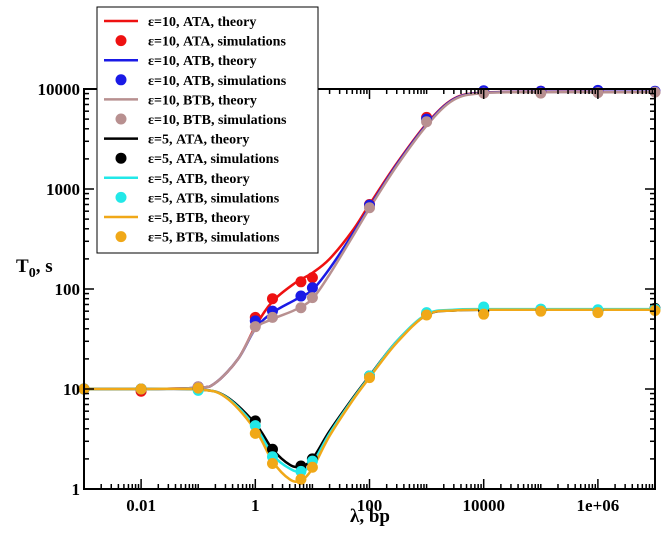 This screenshot has height=533, width=670. I want to click on legend-label-eps-5-ata-theory: ε=5, ATA, theory, so click(198, 140).